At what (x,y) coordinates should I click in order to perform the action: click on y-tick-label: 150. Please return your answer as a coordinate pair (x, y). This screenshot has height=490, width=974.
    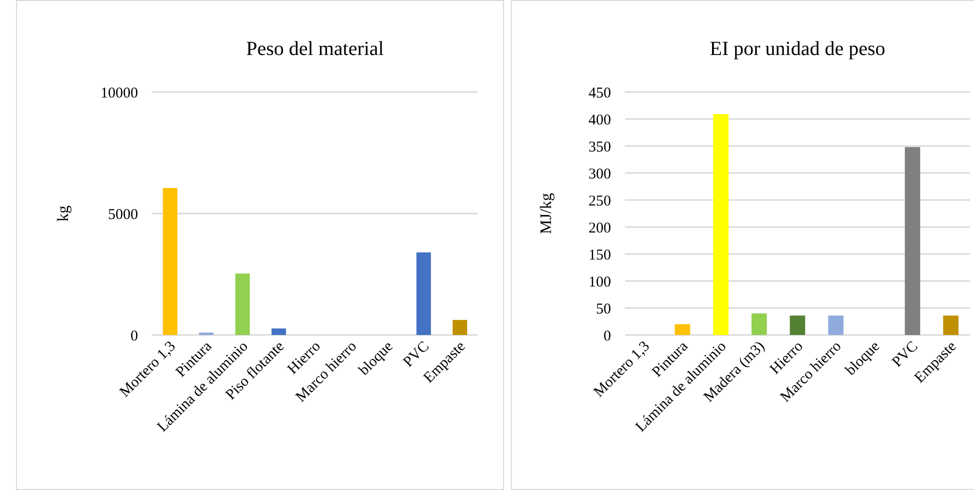
    Looking at the image, I should click on (599, 255).